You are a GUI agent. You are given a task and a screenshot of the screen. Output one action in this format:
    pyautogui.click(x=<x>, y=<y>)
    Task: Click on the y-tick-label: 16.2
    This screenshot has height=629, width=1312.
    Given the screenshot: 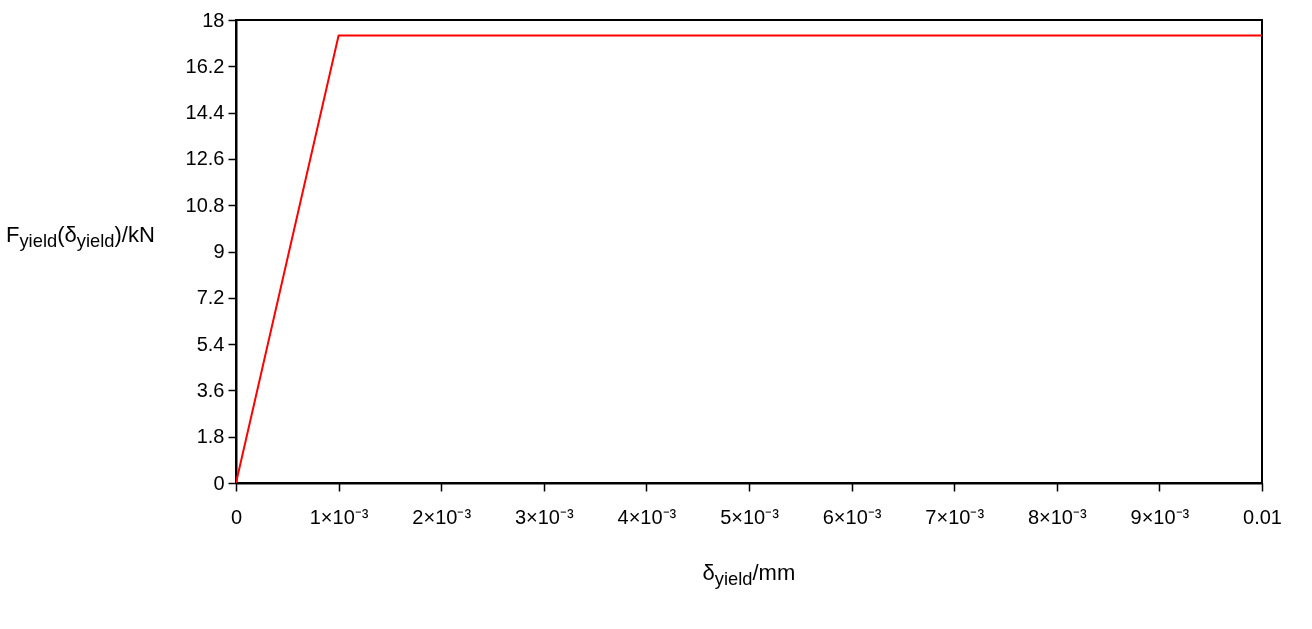 What is the action you would take?
    pyautogui.click(x=205, y=65)
    